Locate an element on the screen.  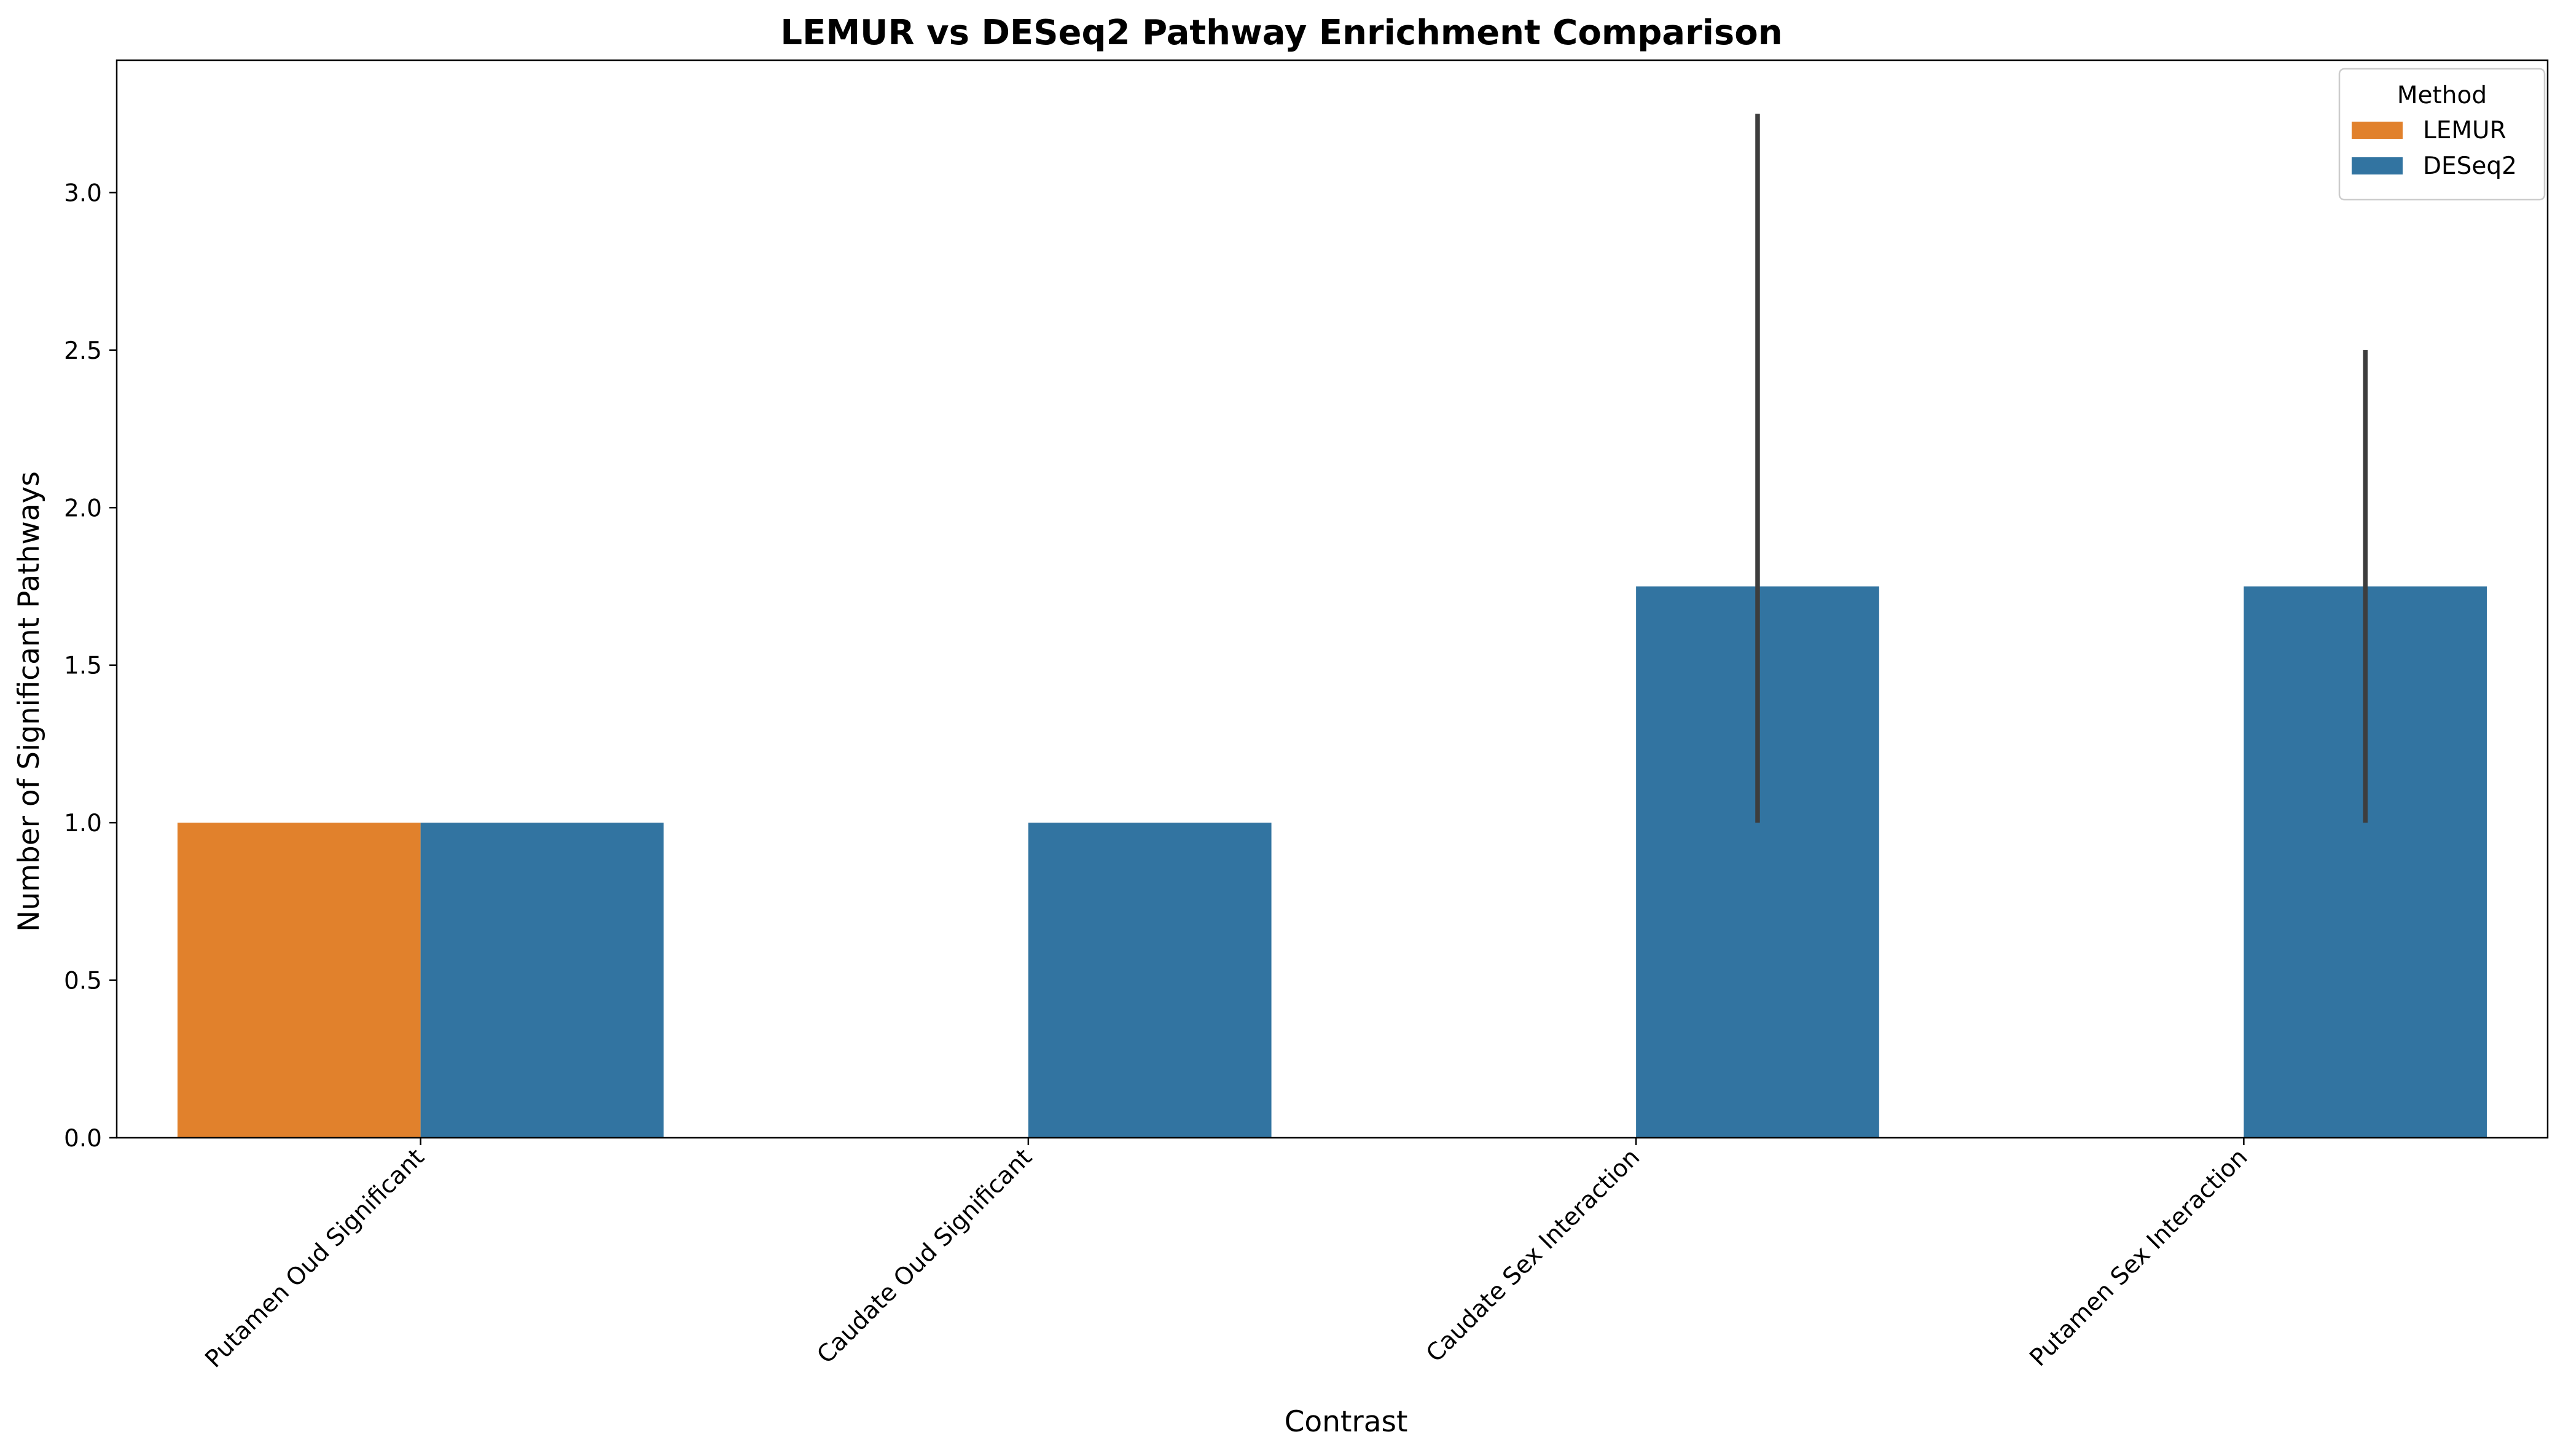
legend-label-deseq2: DESeq2 is located at coordinates (2470, 166).